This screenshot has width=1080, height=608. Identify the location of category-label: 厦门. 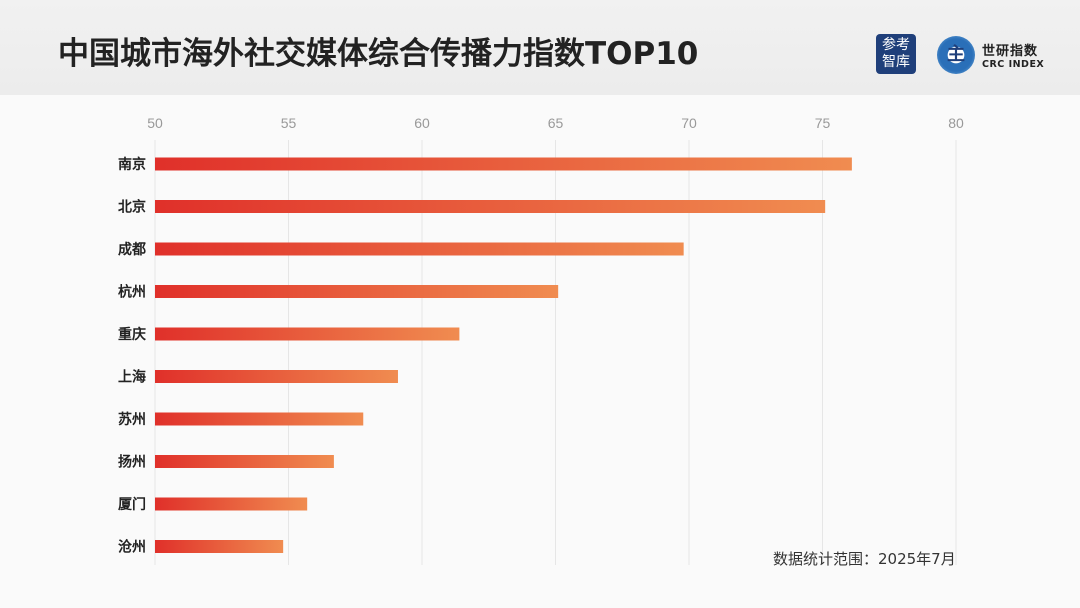
(132, 504).